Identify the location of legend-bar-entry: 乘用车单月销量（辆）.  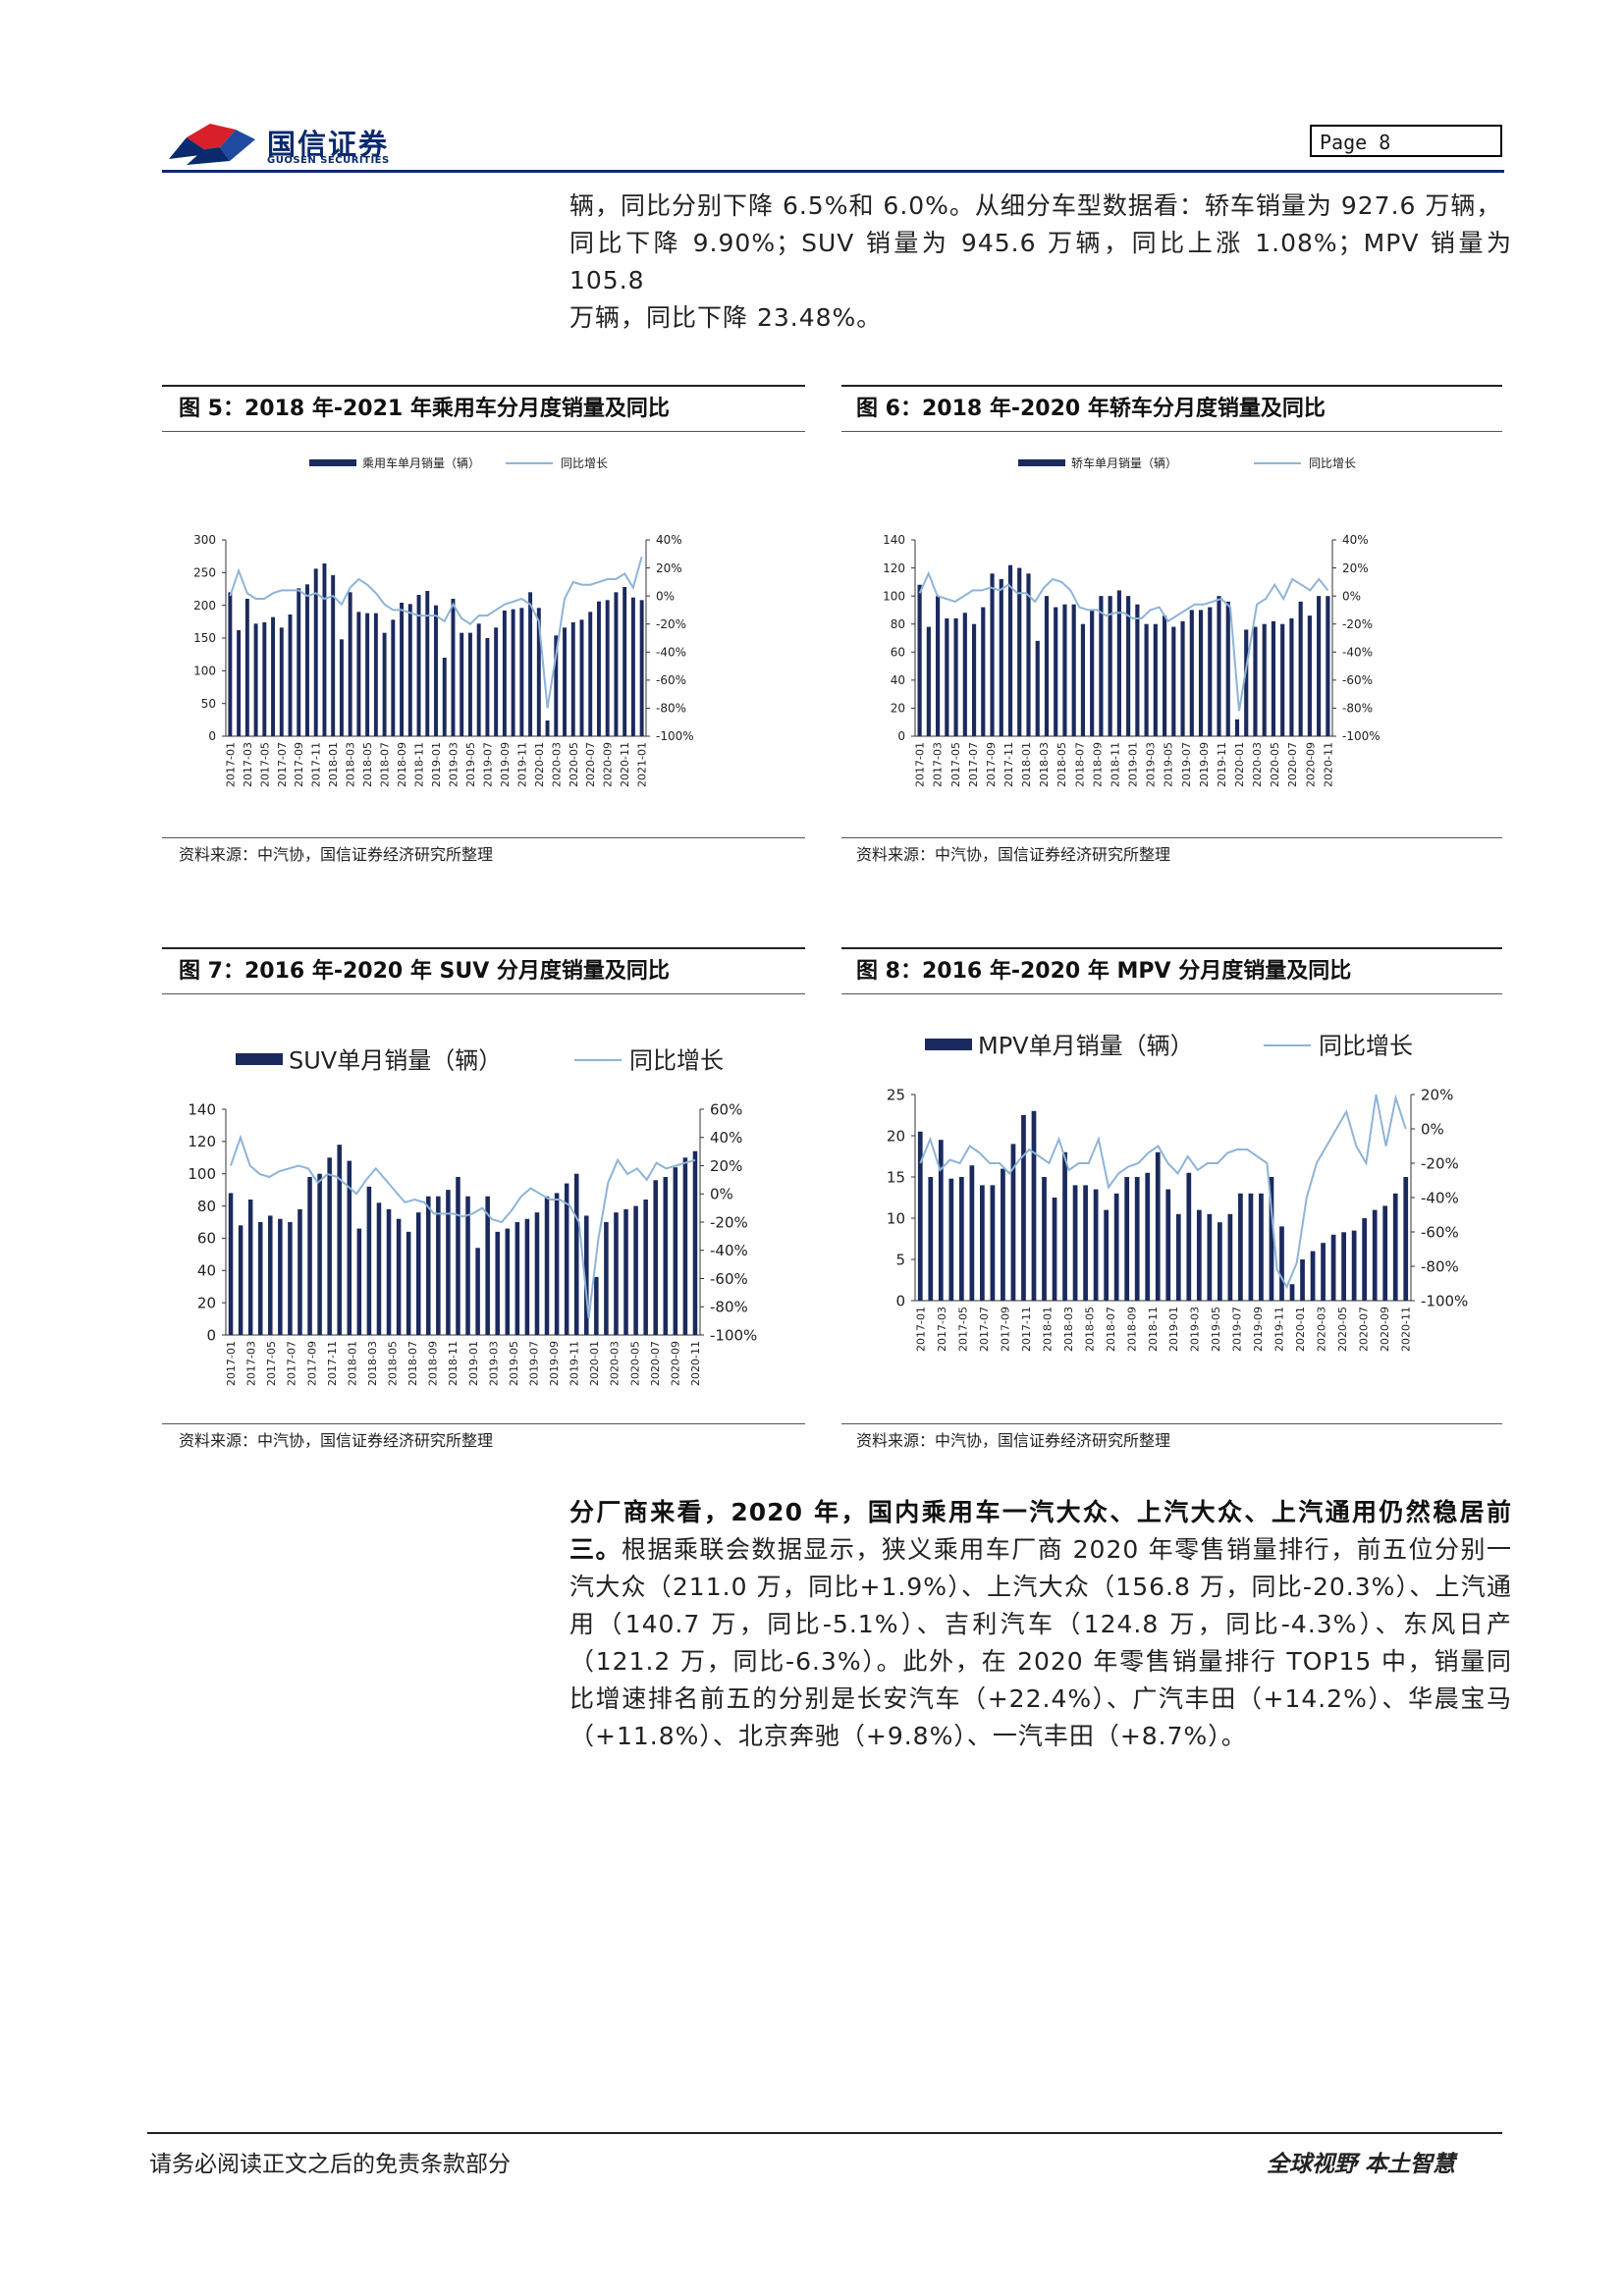
(394, 462).